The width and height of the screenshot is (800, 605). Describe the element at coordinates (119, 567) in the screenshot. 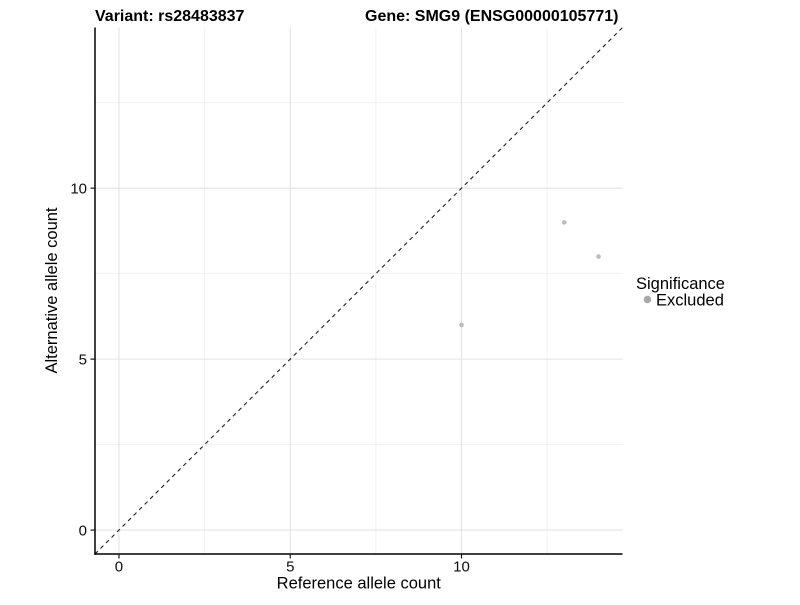

I see `x-tick-label: 0` at that location.